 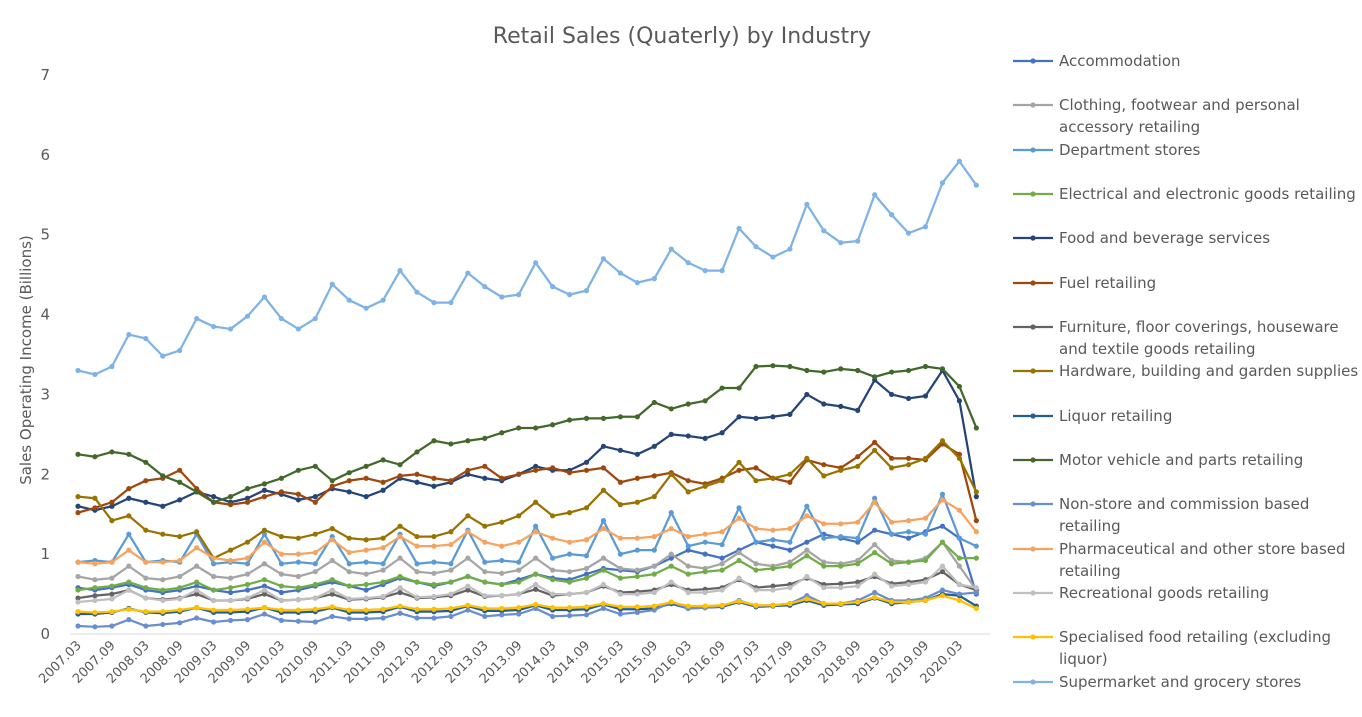 What do you see at coordinates (682, 36) in the screenshot?
I see `chart-title: Retail Sales (Quaterly) by Industry` at bounding box center [682, 36].